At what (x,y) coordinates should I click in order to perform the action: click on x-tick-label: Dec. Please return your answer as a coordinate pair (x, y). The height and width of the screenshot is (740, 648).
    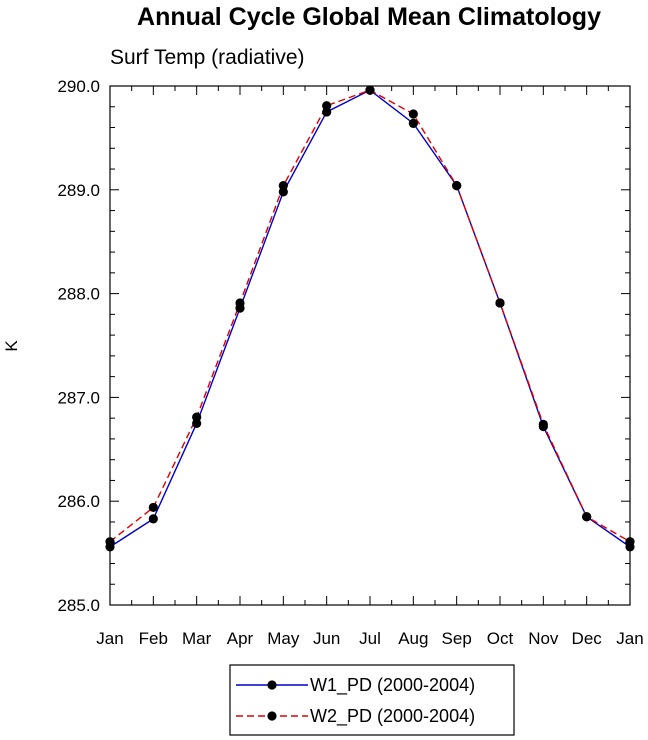
    Looking at the image, I should click on (587, 638).